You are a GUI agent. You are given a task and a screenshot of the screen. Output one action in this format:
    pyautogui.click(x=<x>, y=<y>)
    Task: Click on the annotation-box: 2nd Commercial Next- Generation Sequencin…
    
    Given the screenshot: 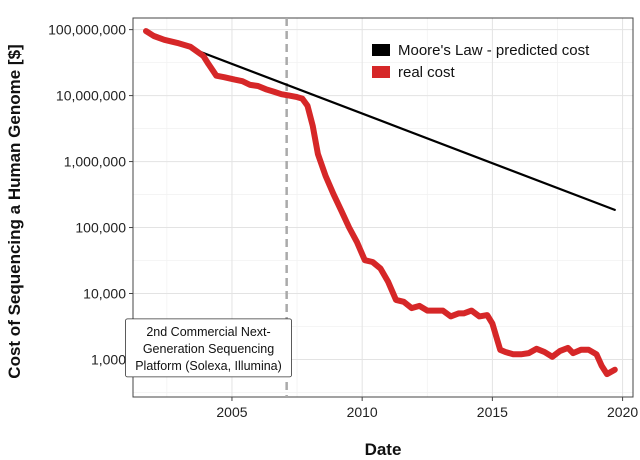 What is the action you would take?
    pyautogui.click(x=208, y=348)
    